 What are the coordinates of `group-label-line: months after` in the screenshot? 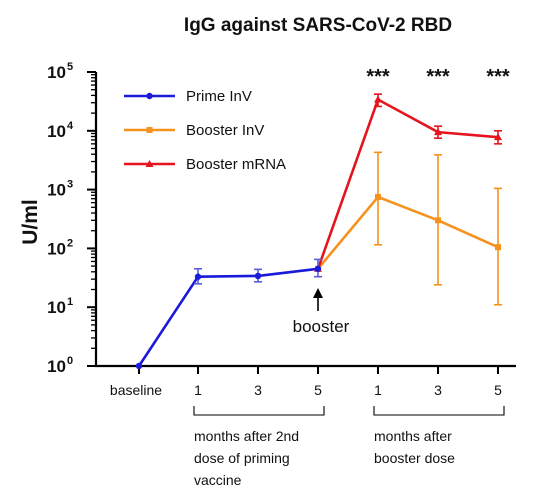 It's located at (413, 436).